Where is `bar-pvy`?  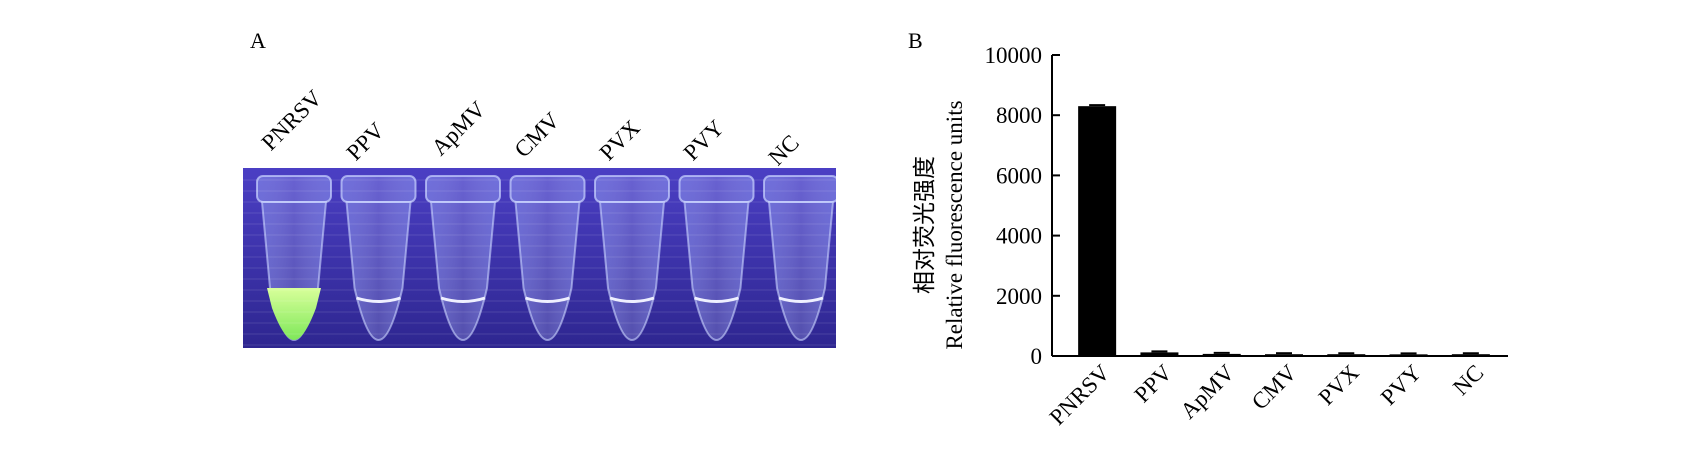
bar-pvy is located at coordinates (1408, 355).